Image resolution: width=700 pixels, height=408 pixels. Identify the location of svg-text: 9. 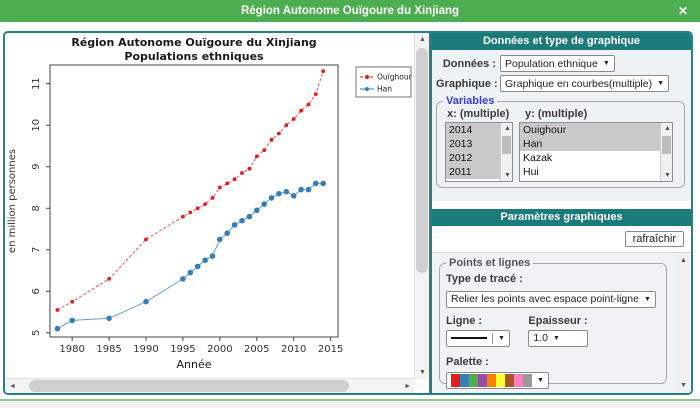
(36, 167).